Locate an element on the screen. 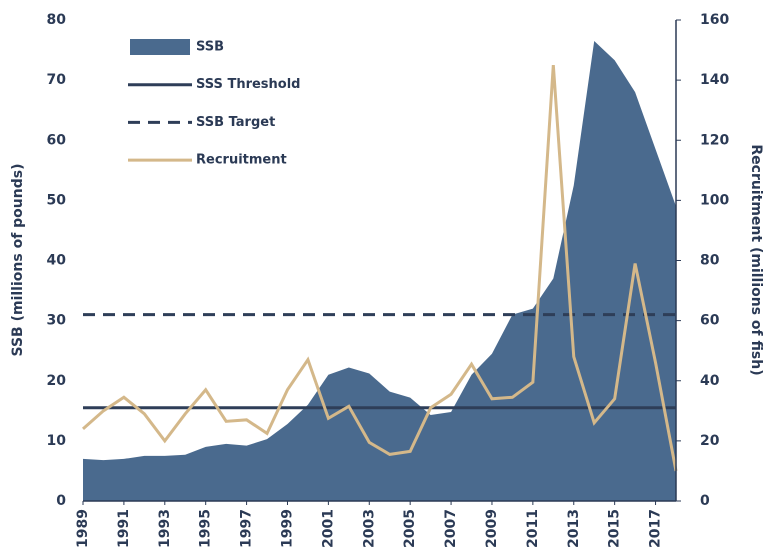  y2-axis-title: Recruitment (millions of fish) is located at coordinates (756, 259).